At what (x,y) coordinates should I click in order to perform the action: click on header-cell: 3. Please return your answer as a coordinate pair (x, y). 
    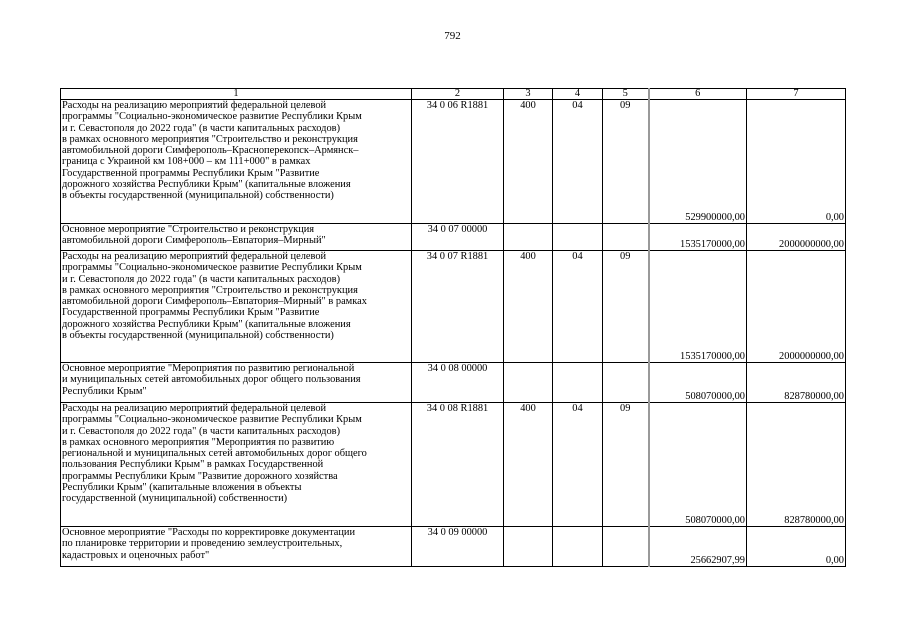
    Looking at the image, I should click on (528, 94).